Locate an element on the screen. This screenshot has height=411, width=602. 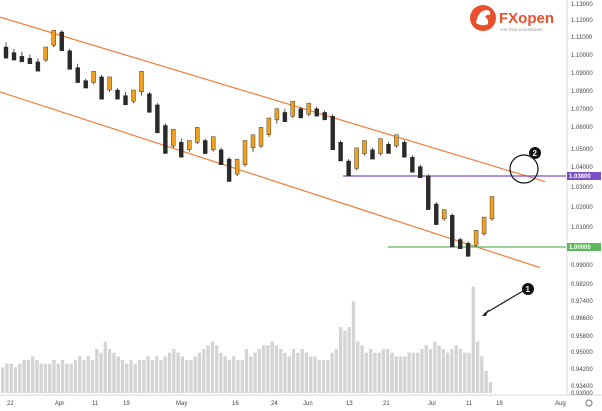
y-tick-label: 1.10000 is located at coordinates (582, 56).